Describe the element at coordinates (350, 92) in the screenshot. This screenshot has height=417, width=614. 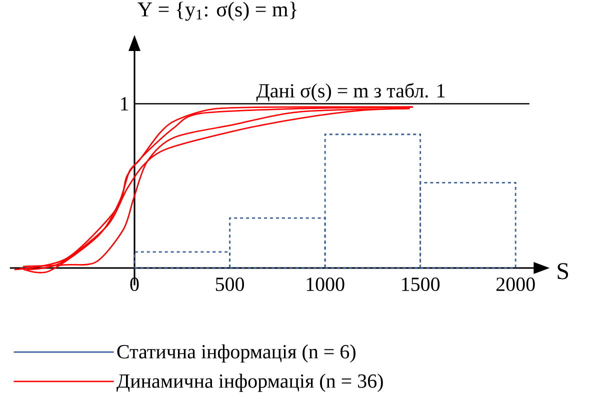
I see `ref-line-label: Дані σ(s) = m з табл. 1` at that location.